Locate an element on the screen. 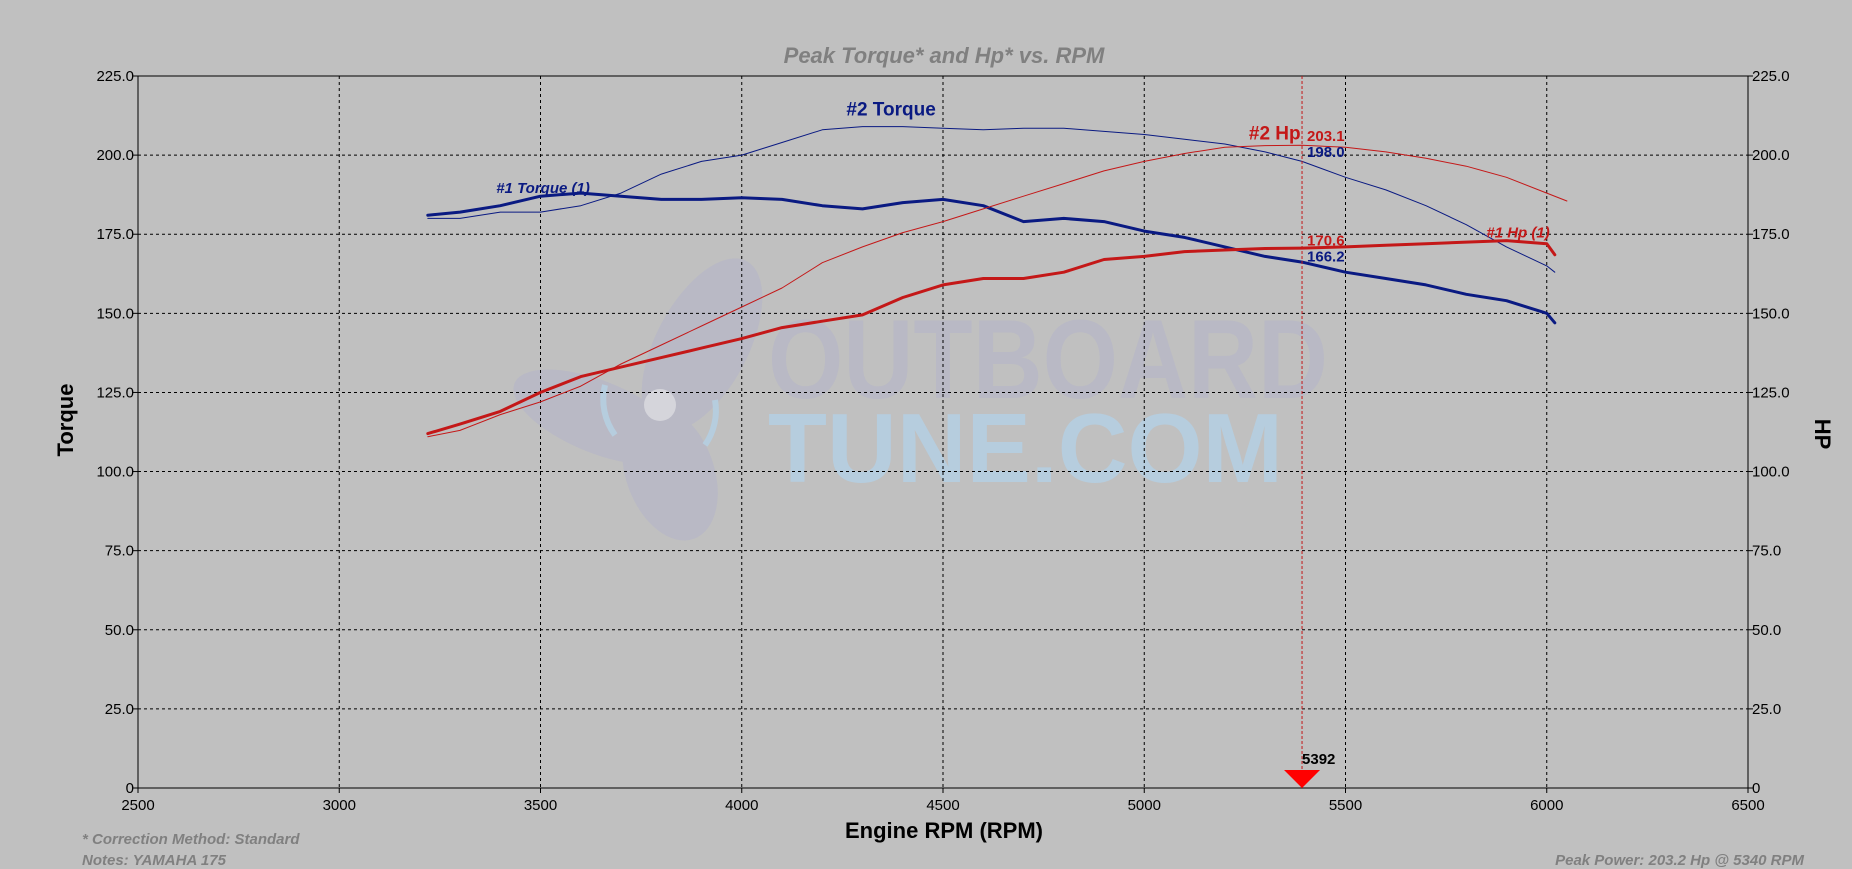  y-tick-label-right: 150.0 is located at coordinates (1771, 313).